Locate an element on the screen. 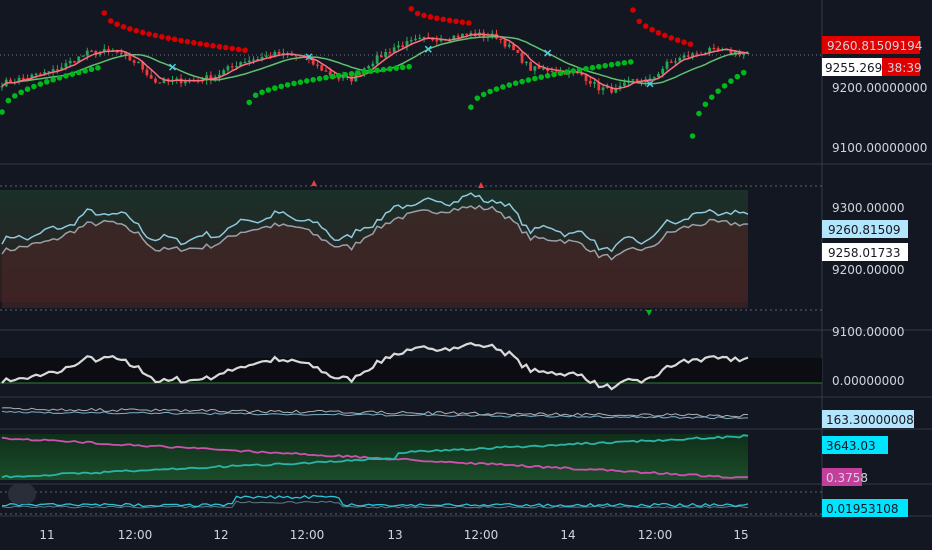  indicator-b-value-label: 0.3758 is located at coordinates (847, 478).